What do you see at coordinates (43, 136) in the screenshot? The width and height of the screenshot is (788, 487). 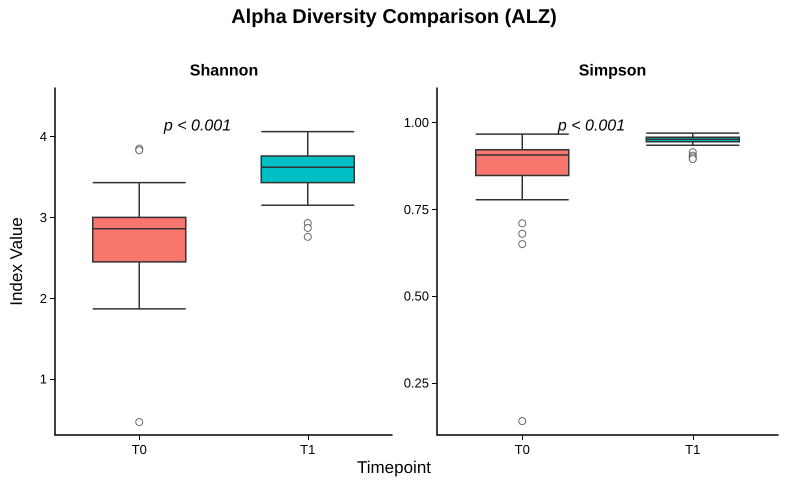 I see `y-tick-label: 4` at bounding box center [43, 136].